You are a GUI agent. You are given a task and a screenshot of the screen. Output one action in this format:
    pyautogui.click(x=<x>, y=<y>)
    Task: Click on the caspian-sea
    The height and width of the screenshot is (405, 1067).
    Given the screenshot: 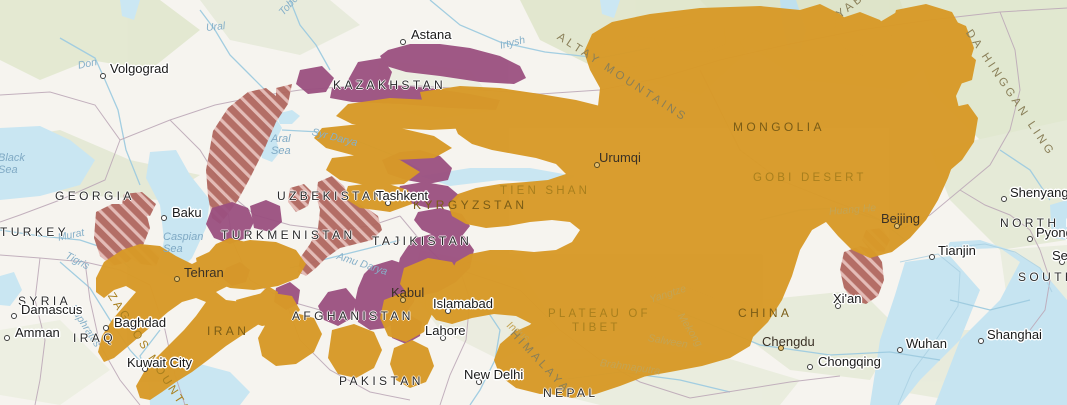 What is the action you would take?
    pyautogui.click(x=178, y=214)
    